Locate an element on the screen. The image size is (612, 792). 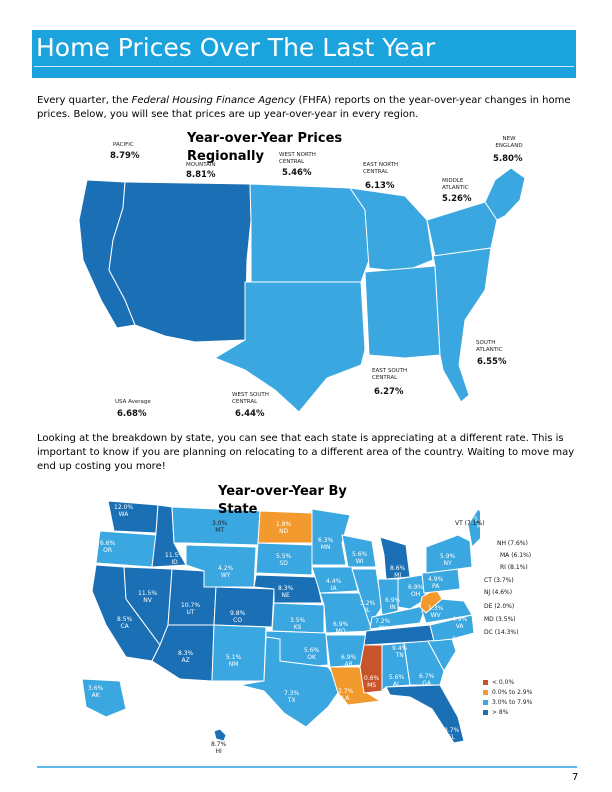
region-new-england is located at coordinates (505, 194).